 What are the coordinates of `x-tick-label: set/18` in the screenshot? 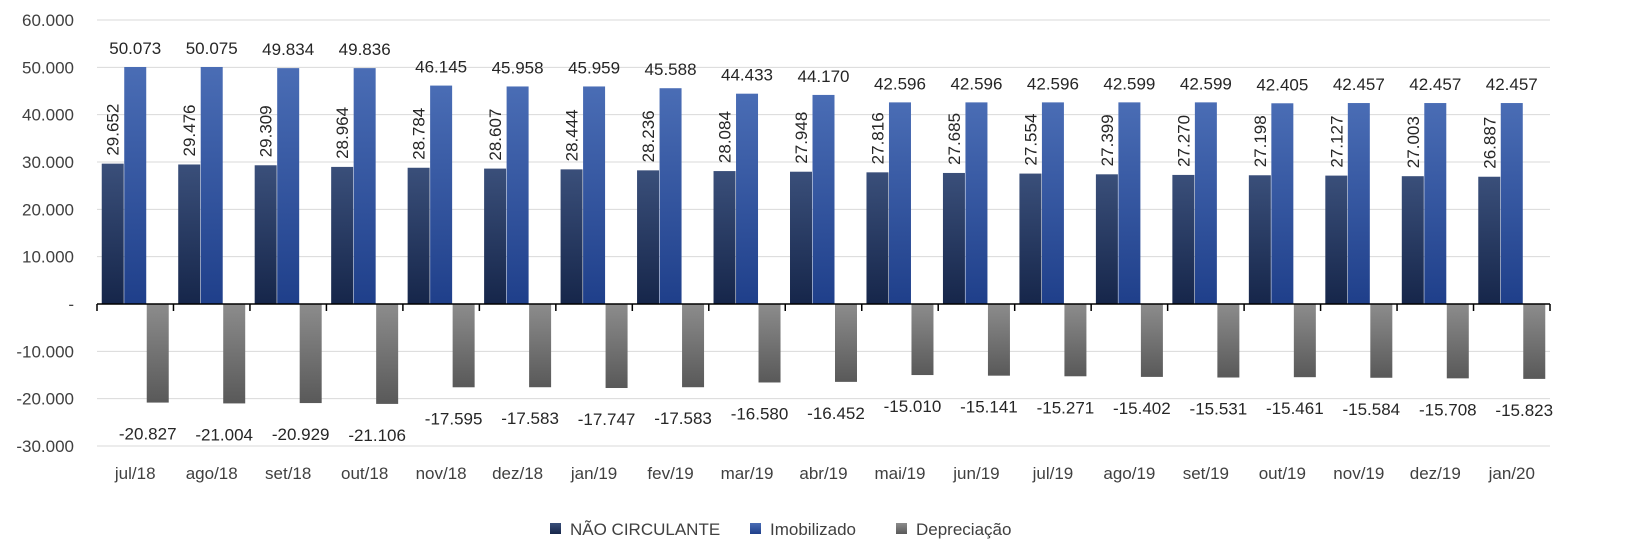 It's located at (288, 473).